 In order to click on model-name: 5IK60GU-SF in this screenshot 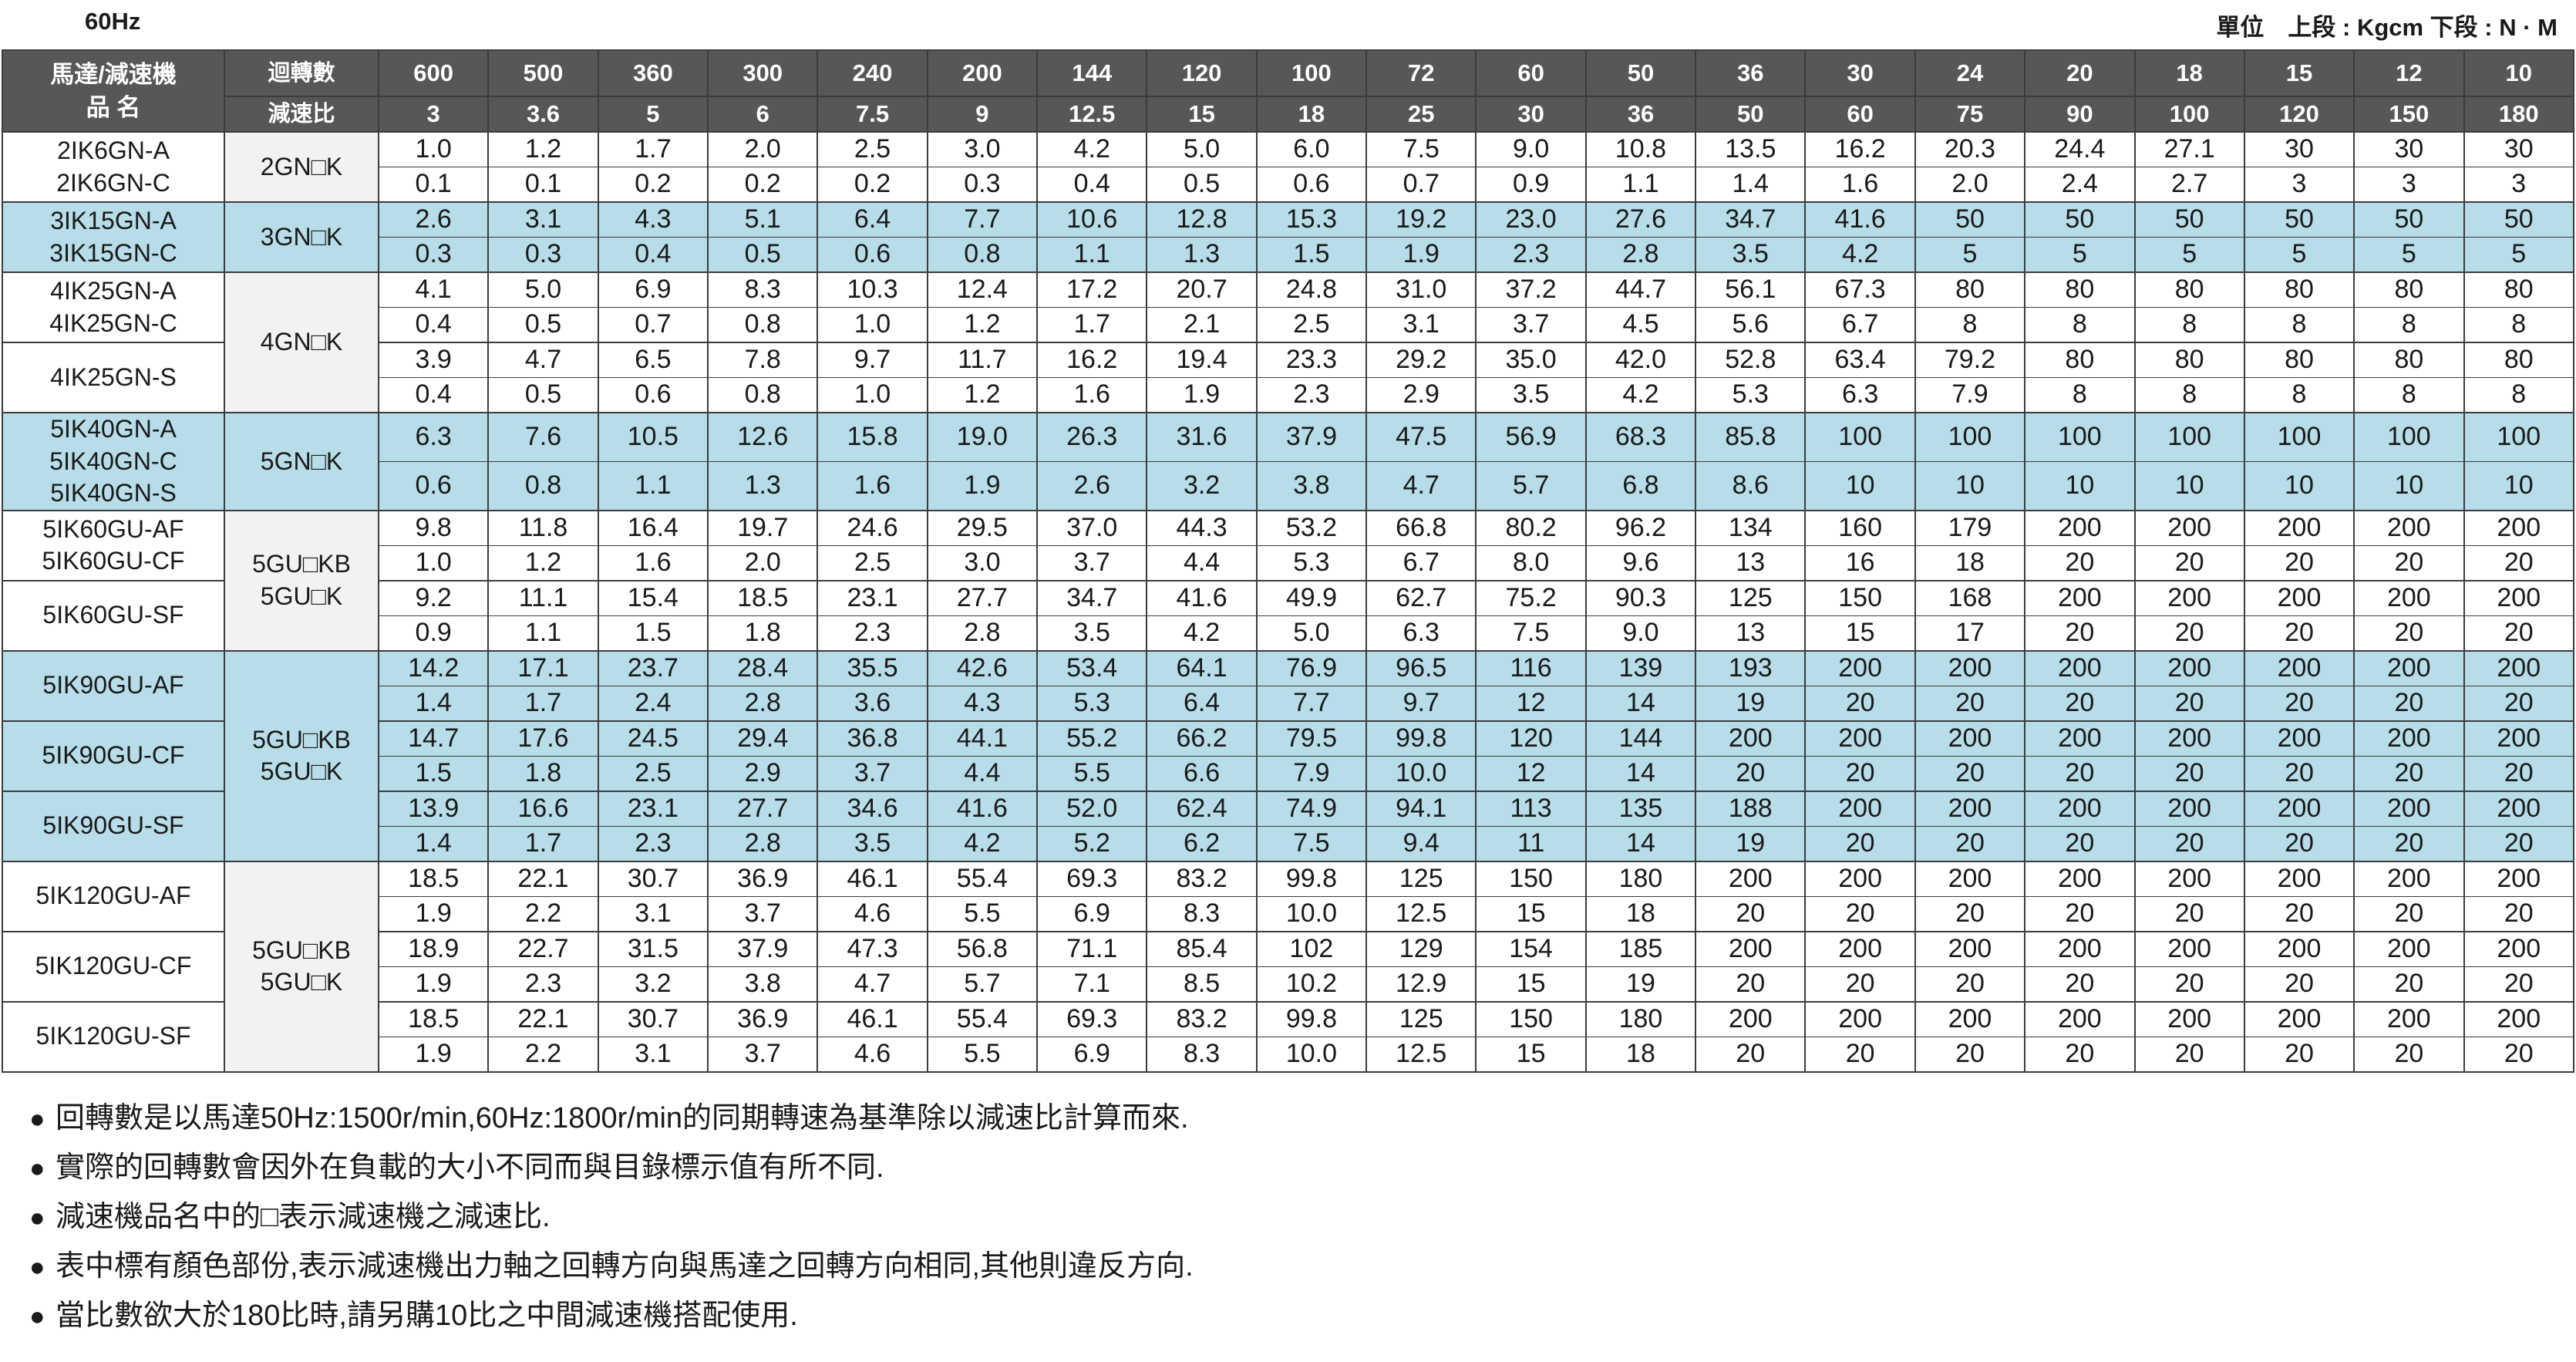, I will do `click(113, 615)`.